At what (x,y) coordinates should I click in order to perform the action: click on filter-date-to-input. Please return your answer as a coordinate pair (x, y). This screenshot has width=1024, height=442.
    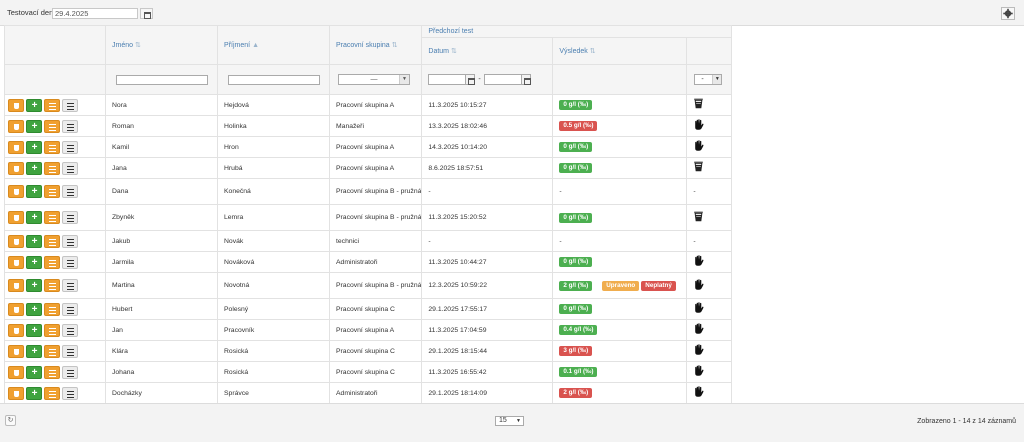
    Looking at the image, I should click on (502, 79).